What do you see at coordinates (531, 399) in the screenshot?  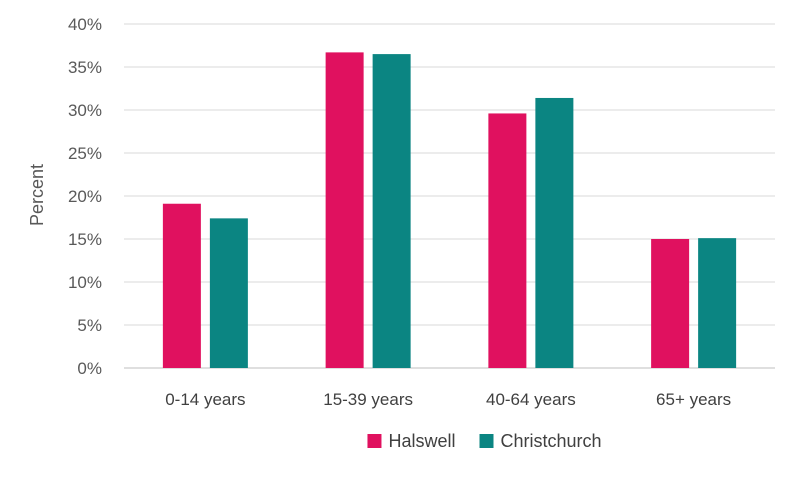 I see `x-category-label: 40-64 years` at bounding box center [531, 399].